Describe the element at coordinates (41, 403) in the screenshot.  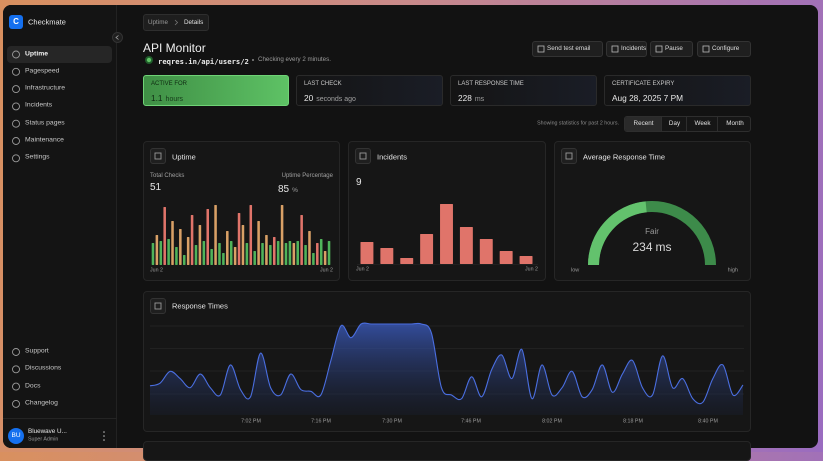
I see `nav-item: Changelog` at that location.